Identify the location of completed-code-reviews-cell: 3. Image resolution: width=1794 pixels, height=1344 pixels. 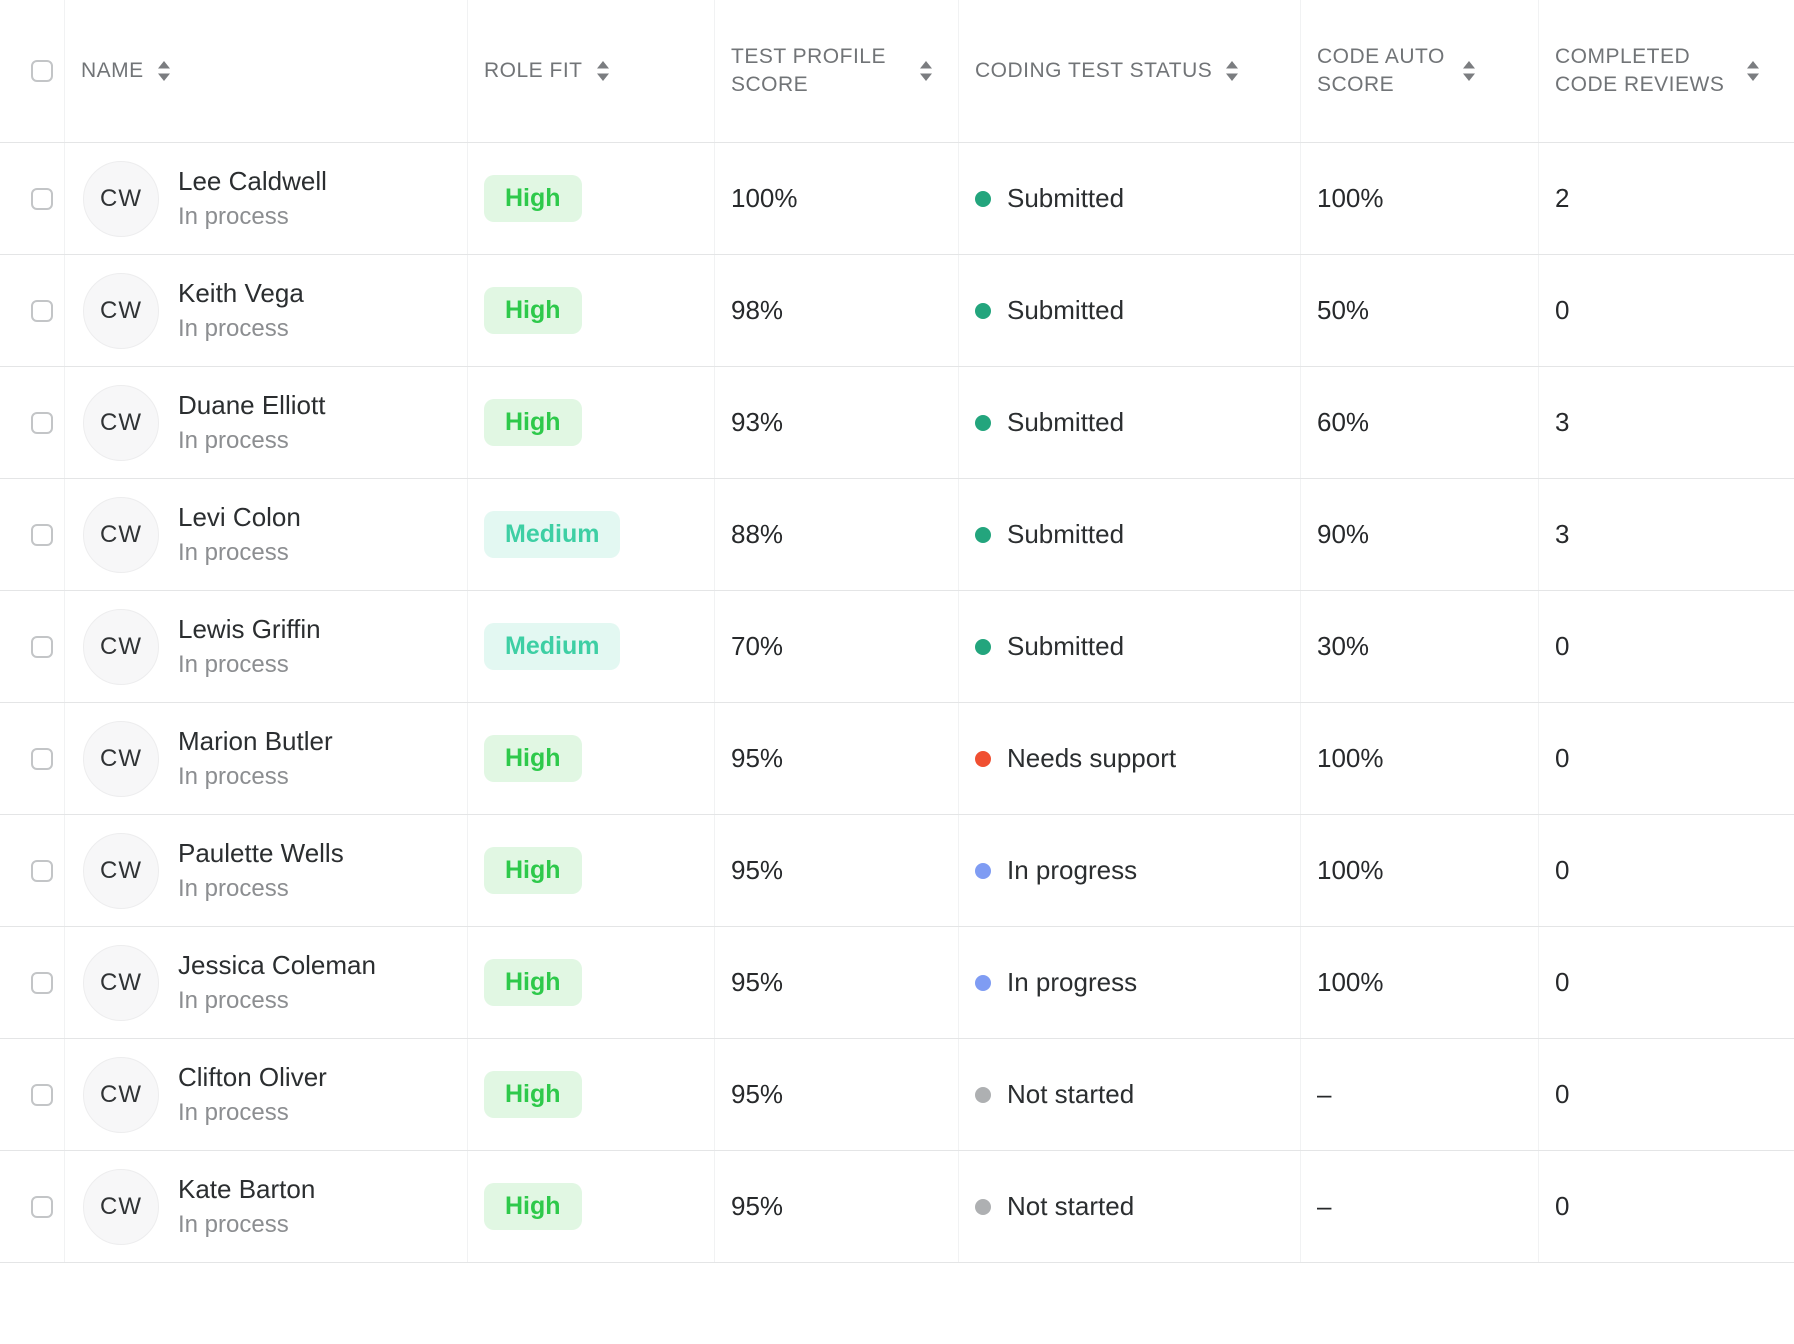
(1666, 422).